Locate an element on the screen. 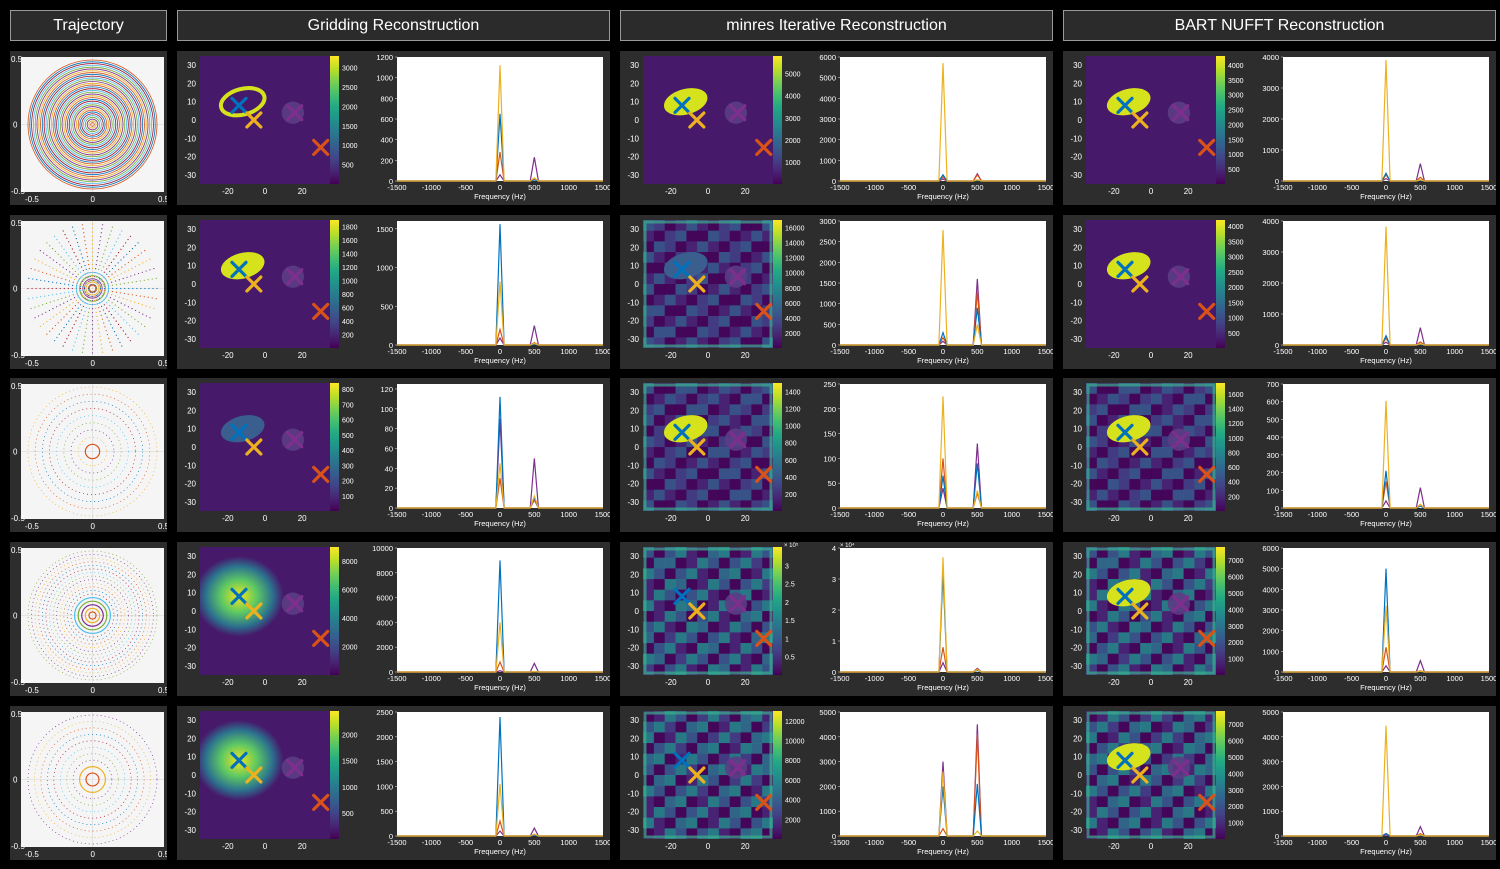 The width and height of the screenshot is (1500, 869). colorbar-label: 600 is located at coordinates (791, 461).